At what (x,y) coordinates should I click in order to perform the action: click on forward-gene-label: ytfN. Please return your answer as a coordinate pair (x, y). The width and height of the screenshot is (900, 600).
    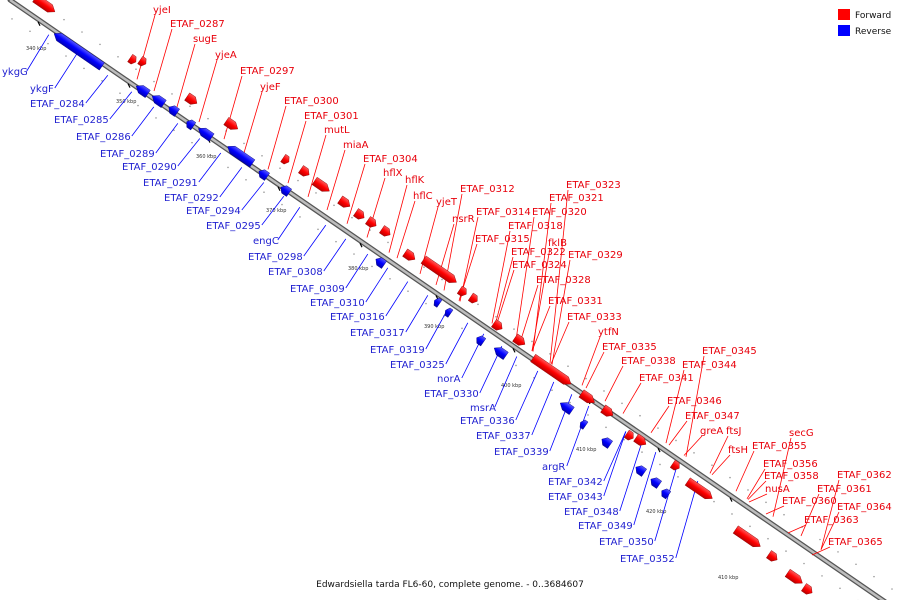
    Looking at the image, I should click on (608, 332).